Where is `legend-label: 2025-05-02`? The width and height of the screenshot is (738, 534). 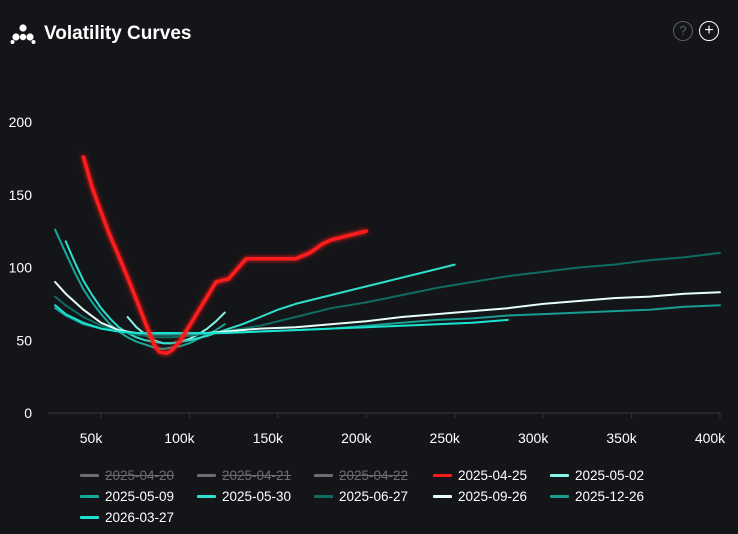 legend-label: 2025-05-02 is located at coordinates (610, 475).